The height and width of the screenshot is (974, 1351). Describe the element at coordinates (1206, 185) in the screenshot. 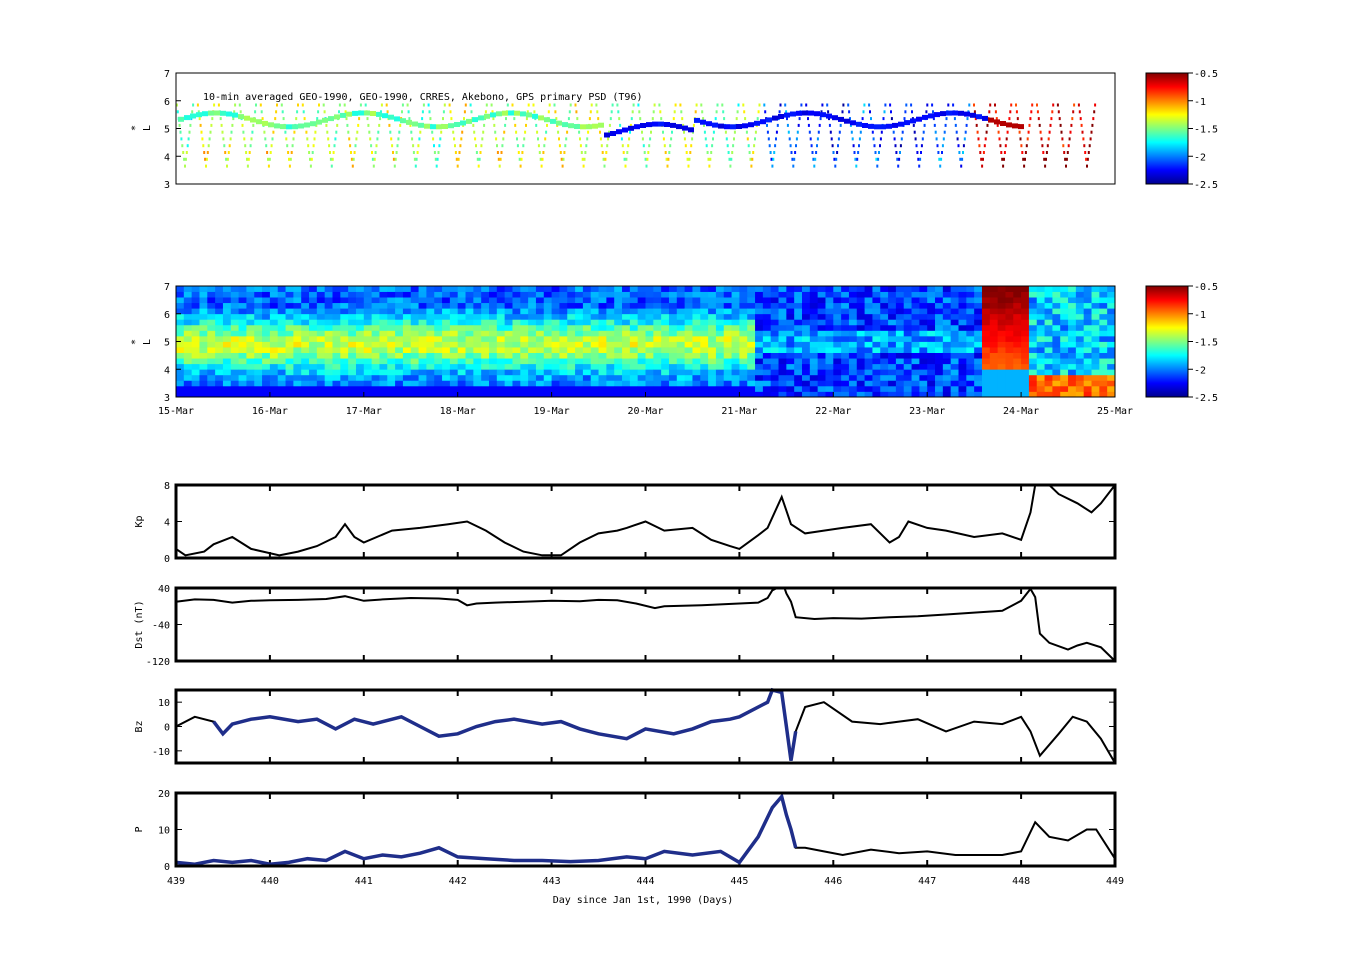

I see `colorbar-tick-label: -2.5` at that location.